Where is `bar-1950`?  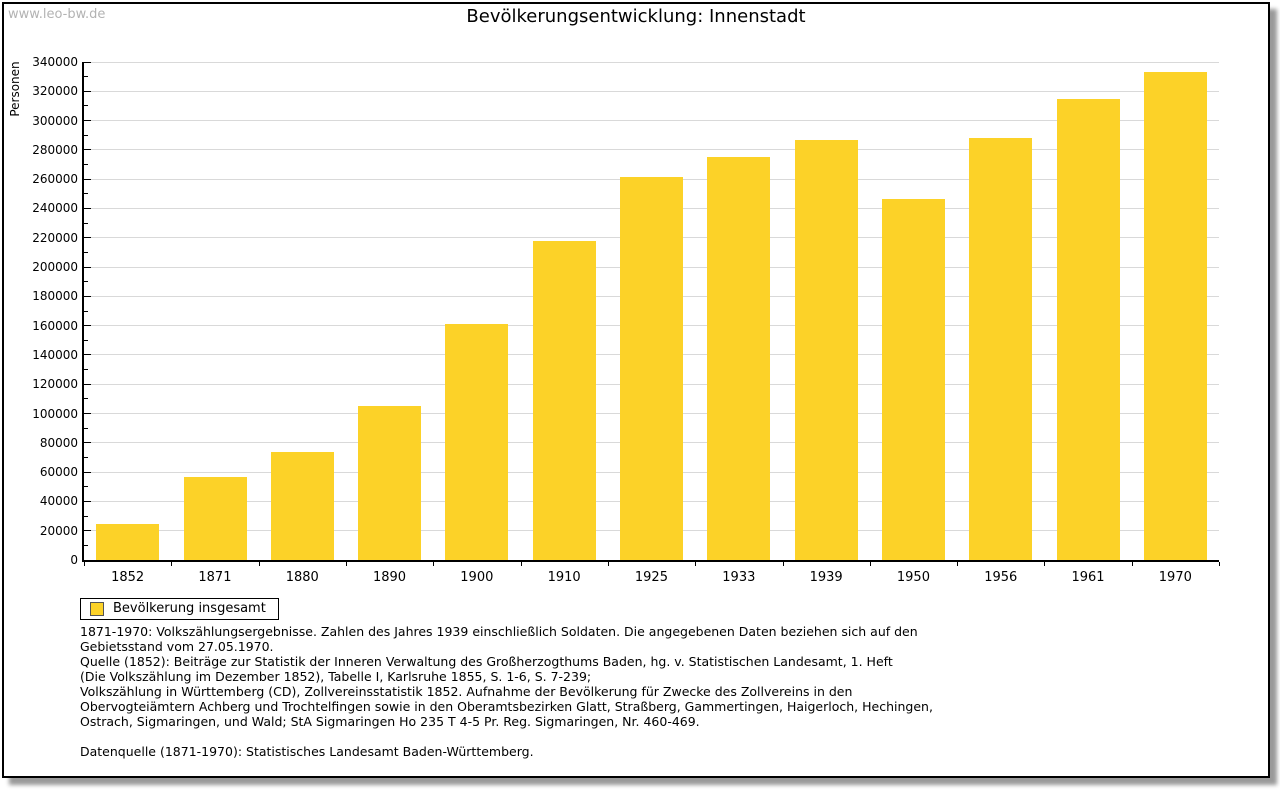
bar-1950 is located at coordinates (913, 379).